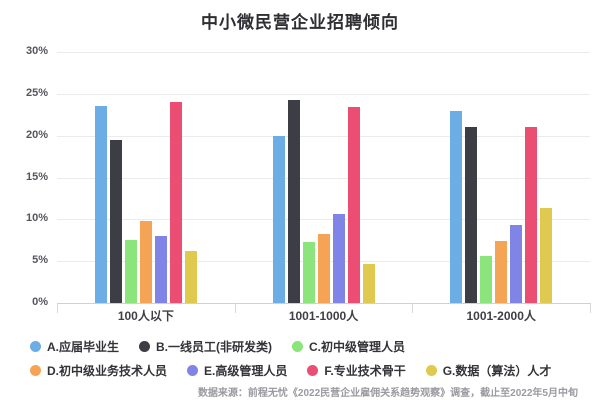 The width and height of the screenshot is (600, 400). What do you see at coordinates (323, 268) in the screenshot?
I see `bar-D-1001-1000人` at bounding box center [323, 268].